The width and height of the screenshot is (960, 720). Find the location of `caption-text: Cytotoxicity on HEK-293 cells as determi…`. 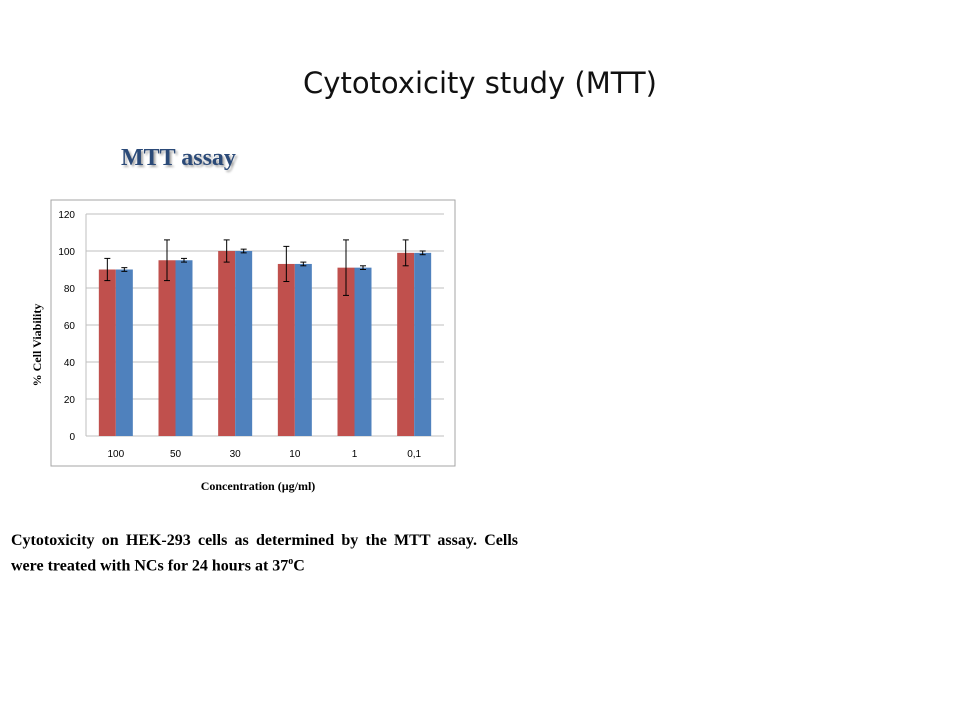

caption-text: Cytotoxicity on HEK-293 cells as determi… is located at coordinates (264, 553).